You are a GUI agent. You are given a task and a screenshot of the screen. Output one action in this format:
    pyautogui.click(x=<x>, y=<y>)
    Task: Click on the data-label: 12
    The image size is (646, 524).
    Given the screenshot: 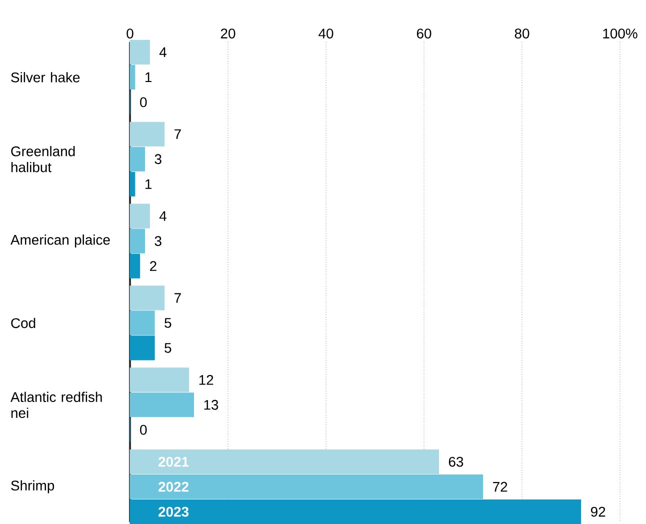 What is the action you would take?
    pyautogui.click(x=206, y=379)
    